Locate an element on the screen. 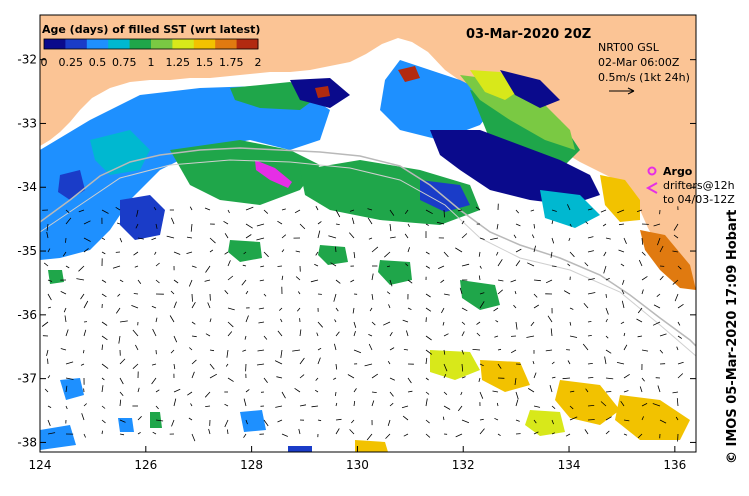 This screenshot has width=749, height=496. drifter-marker-icon is located at coordinates (651, 188).